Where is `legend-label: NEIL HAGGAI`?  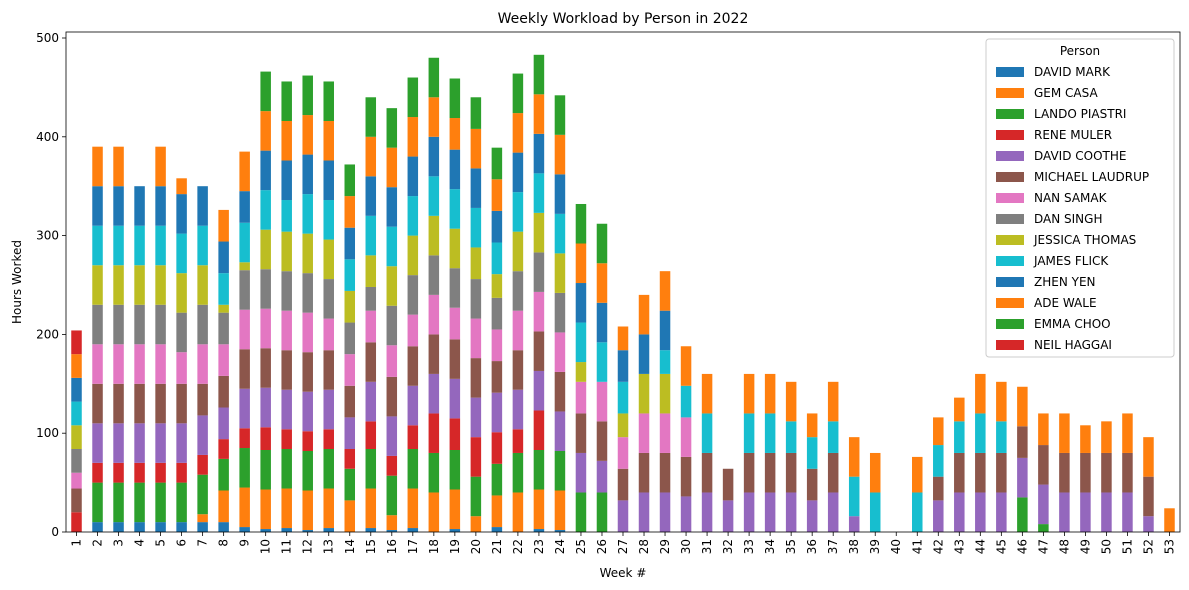
legend-label: NEIL HAGGAI is located at coordinates (1073, 345).